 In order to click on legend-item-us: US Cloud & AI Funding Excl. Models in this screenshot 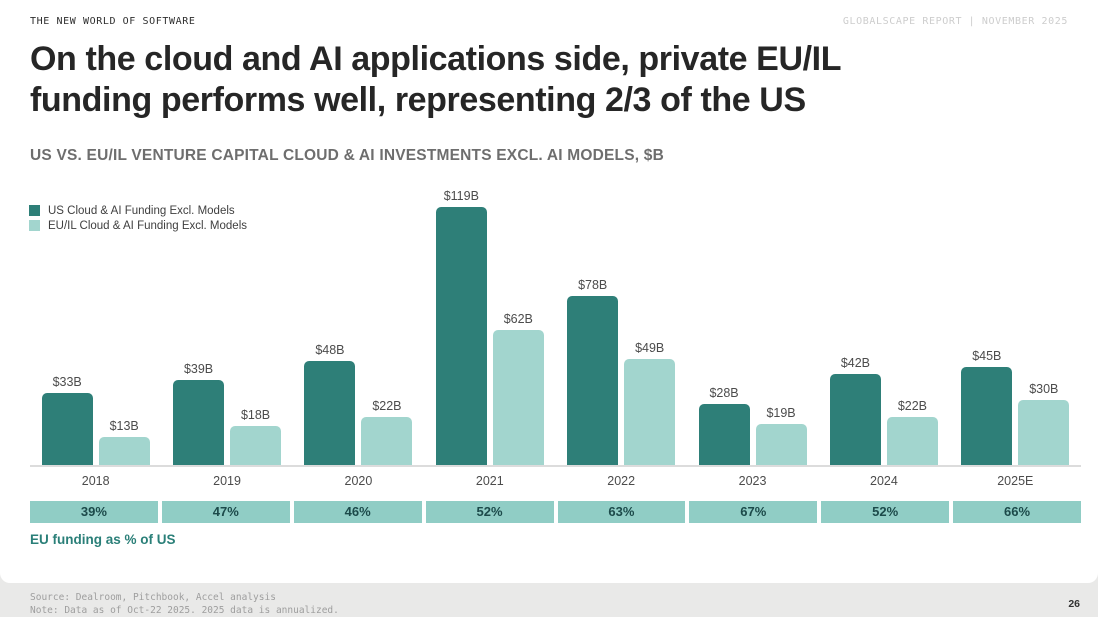, I will do `click(138, 211)`.